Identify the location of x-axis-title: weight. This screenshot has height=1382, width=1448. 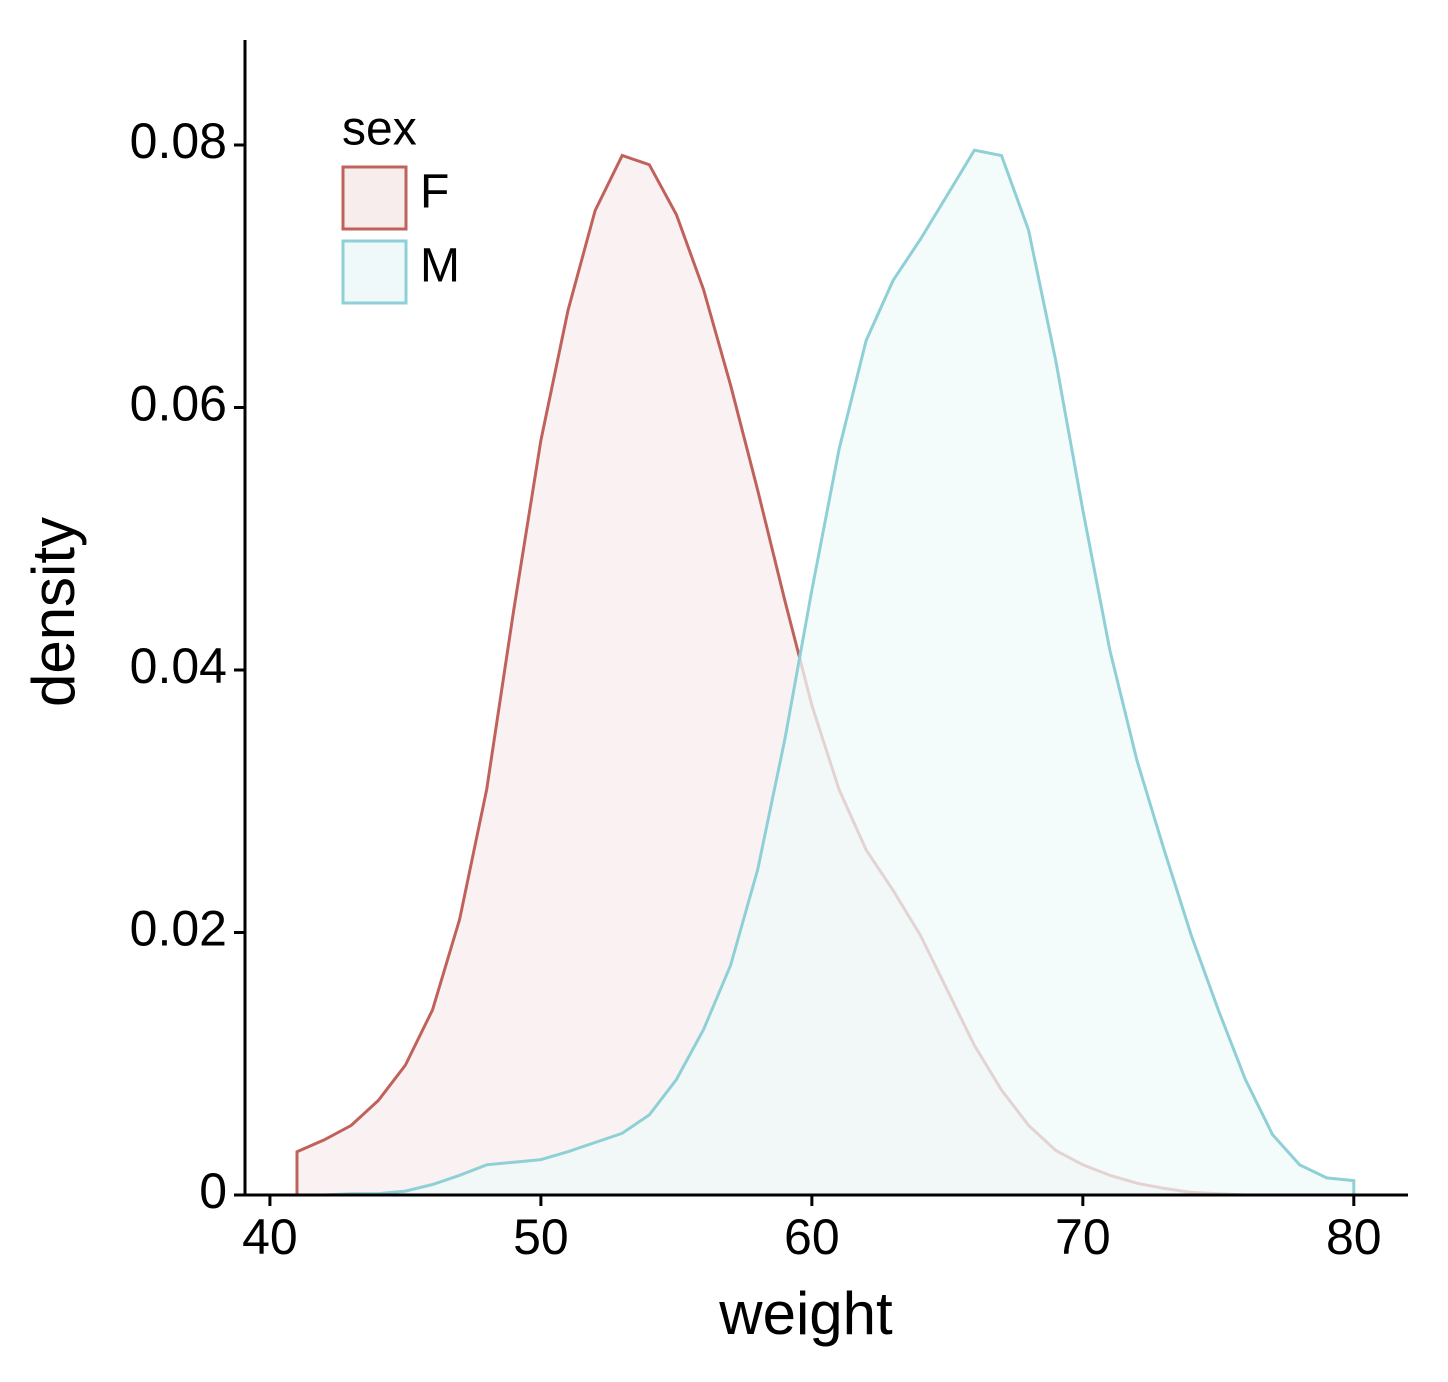
(805, 1313).